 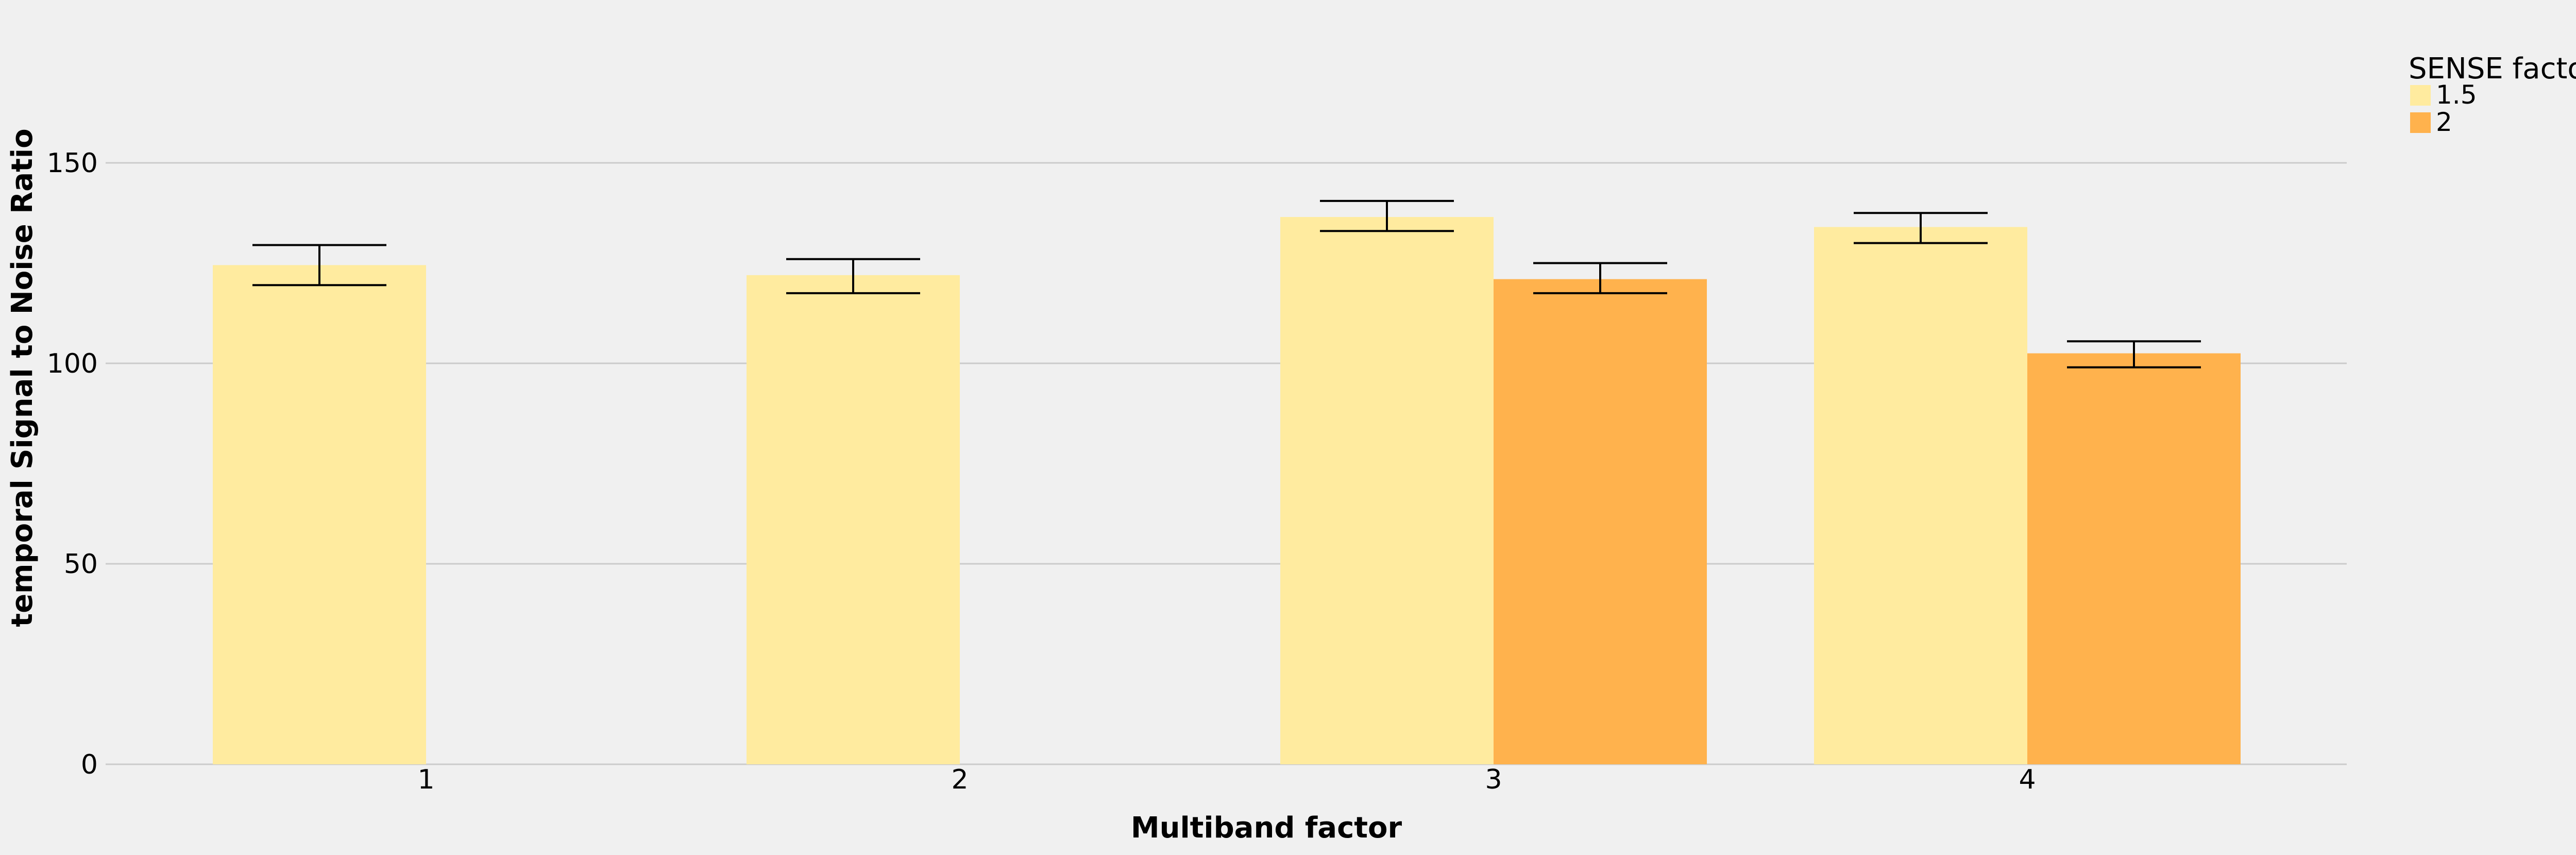 What do you see at coordinates (2444, 122) in the screenshot?
I see `legend-label-1: 2` at bounding box center [2444, 122].